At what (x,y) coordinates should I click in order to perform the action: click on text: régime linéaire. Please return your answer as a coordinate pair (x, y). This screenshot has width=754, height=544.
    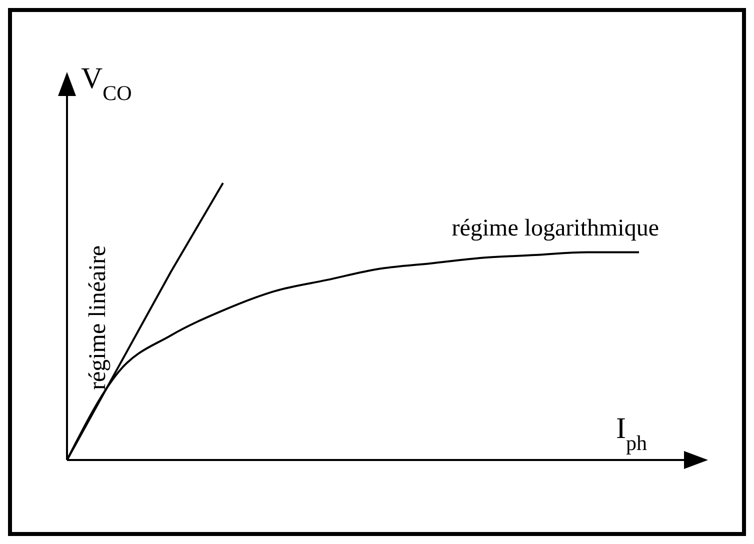
    Looking at the image, I should click on (98, 317).